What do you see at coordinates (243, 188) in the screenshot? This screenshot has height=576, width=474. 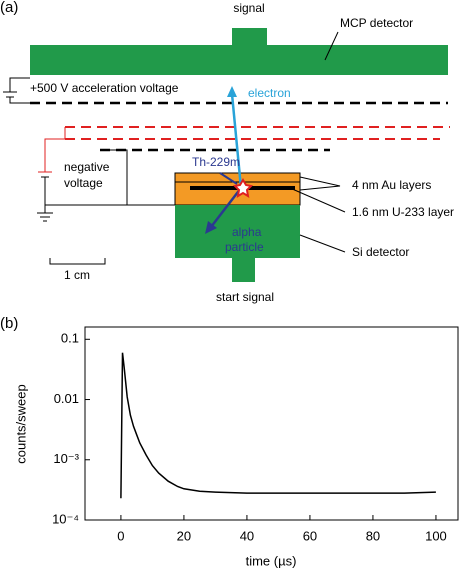 I see `decay-star` at bounding box center [243, 188].